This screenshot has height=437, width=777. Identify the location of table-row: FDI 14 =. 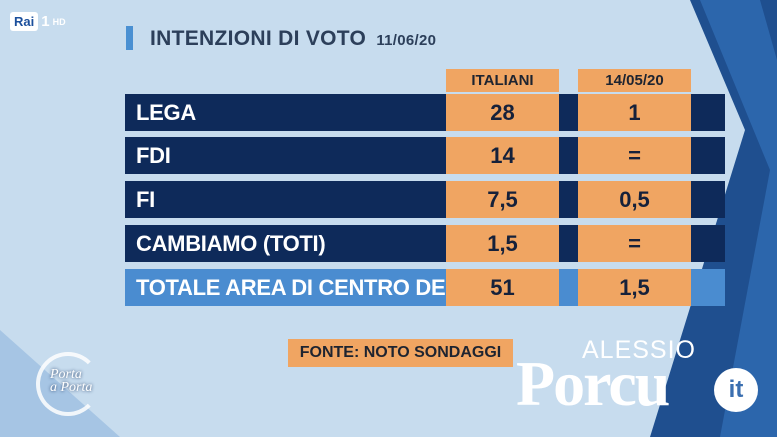
(425, 155).